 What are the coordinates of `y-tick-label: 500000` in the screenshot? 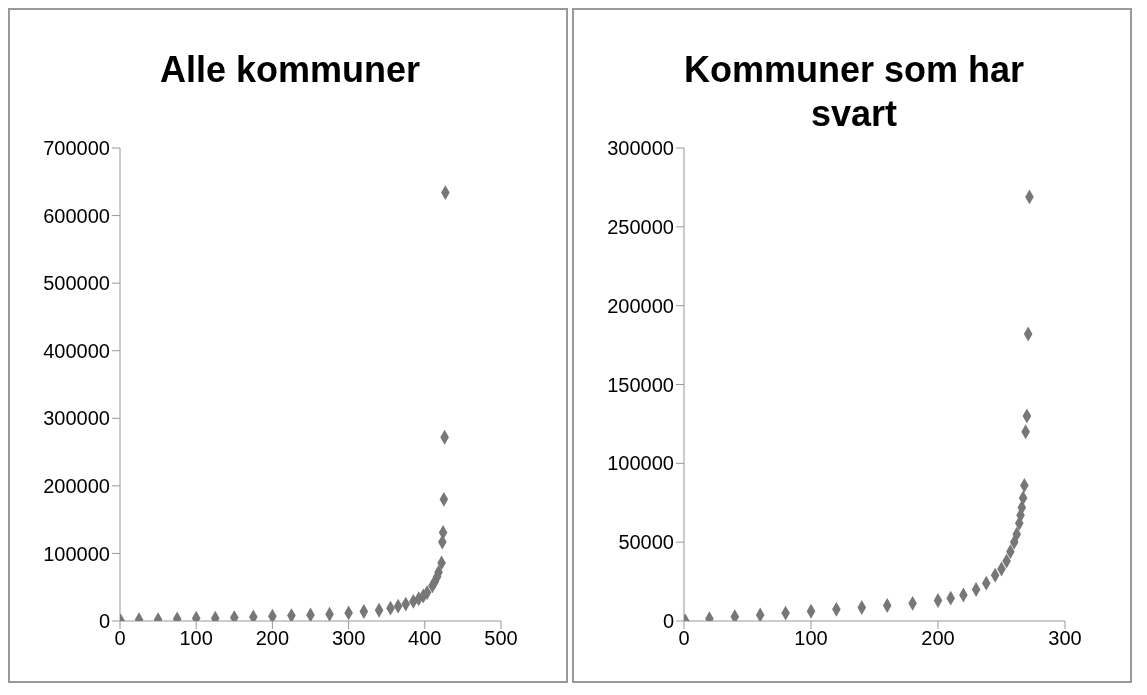 It's located at (76, 283).